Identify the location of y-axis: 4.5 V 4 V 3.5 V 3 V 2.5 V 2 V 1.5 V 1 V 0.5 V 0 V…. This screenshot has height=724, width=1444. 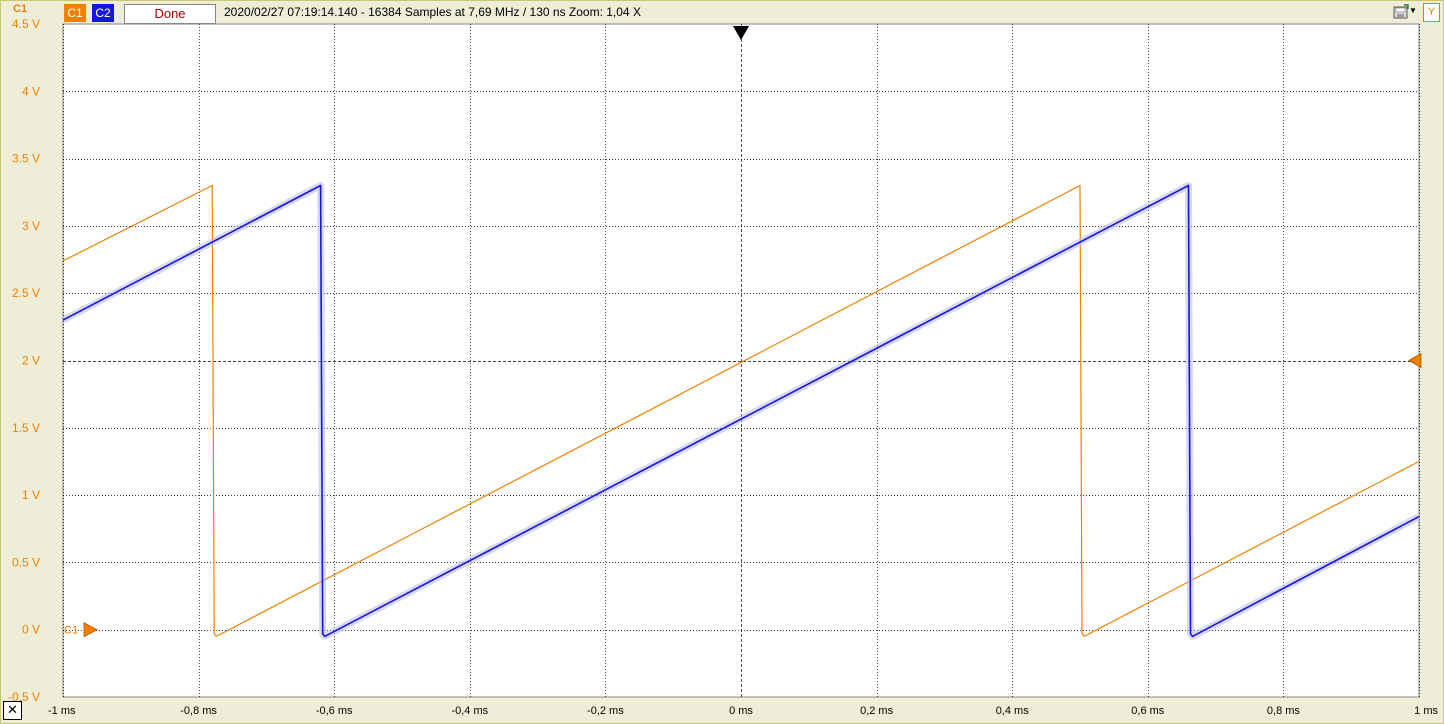
(24, 360).